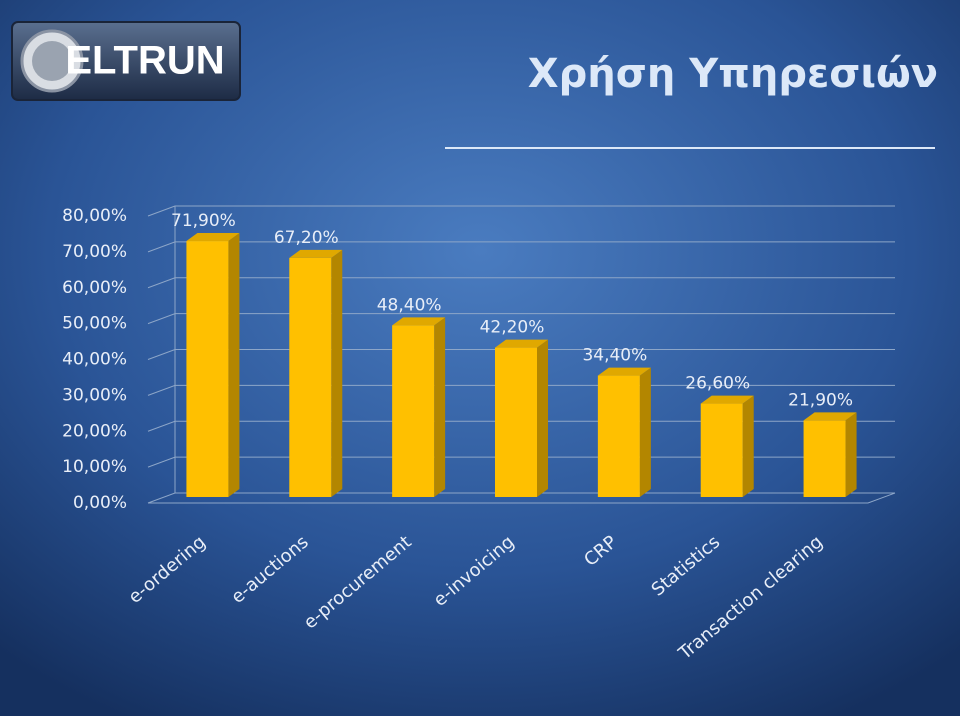  What do you see at coordinates (306, 238) in the screenshot?
I see `value-label: 67,20%` at bounding box center [306, 238].